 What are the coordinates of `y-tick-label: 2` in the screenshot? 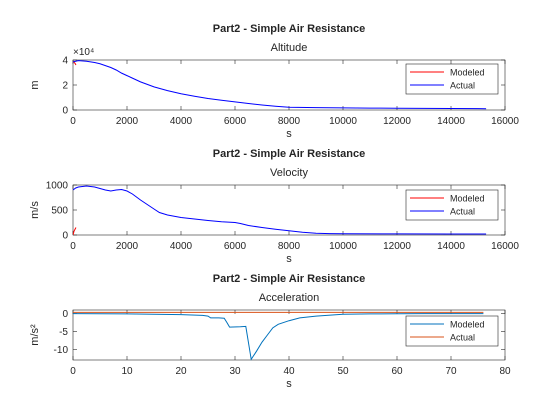 It's located at (65, 86).